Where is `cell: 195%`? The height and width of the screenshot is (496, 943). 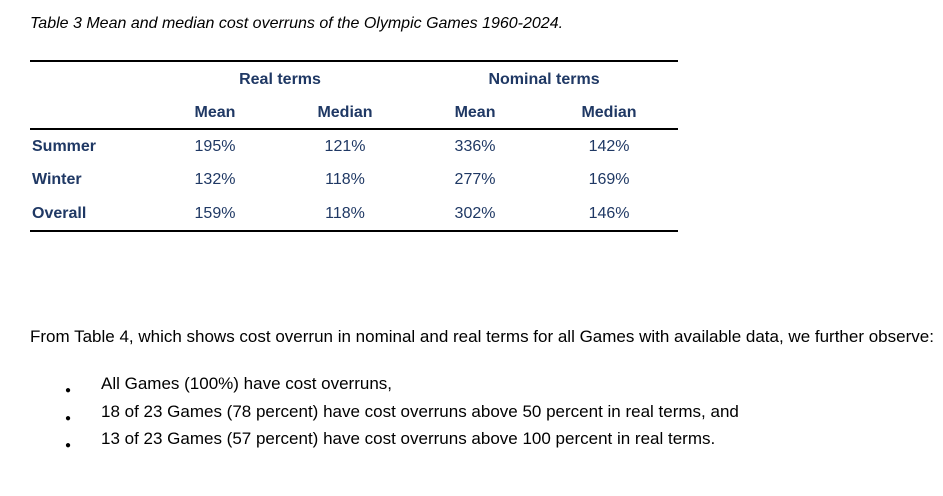 cell: 195% is located at coordinates (215, 146).